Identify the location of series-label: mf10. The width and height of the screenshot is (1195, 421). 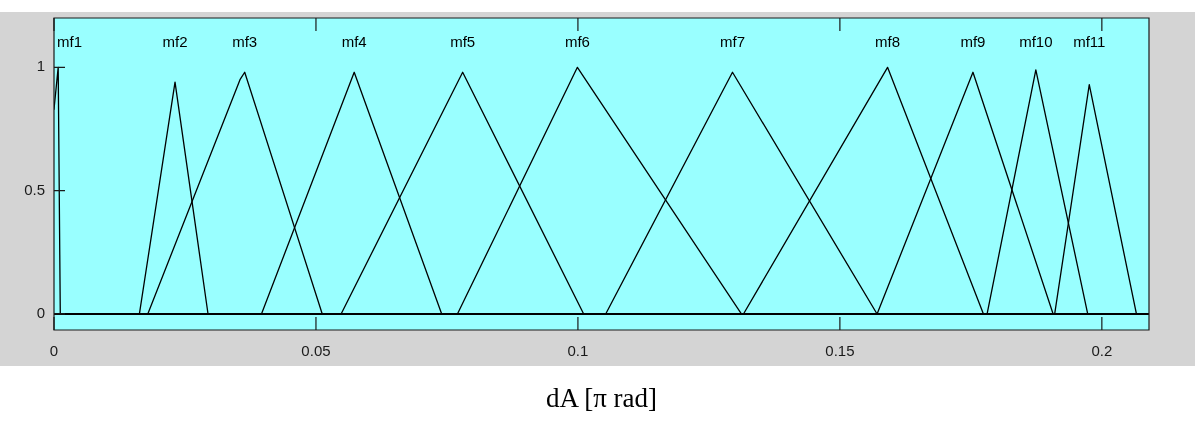
(1036, 42).